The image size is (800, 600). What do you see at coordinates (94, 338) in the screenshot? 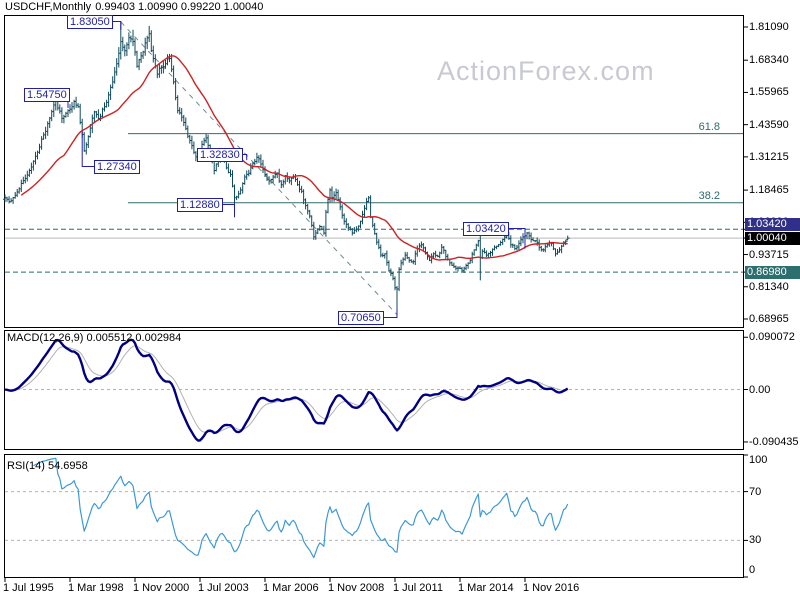
I see `macd-indicator-label: MACD(12,26,9) 0.005512 0.002984` at bounding box center [94, 338].